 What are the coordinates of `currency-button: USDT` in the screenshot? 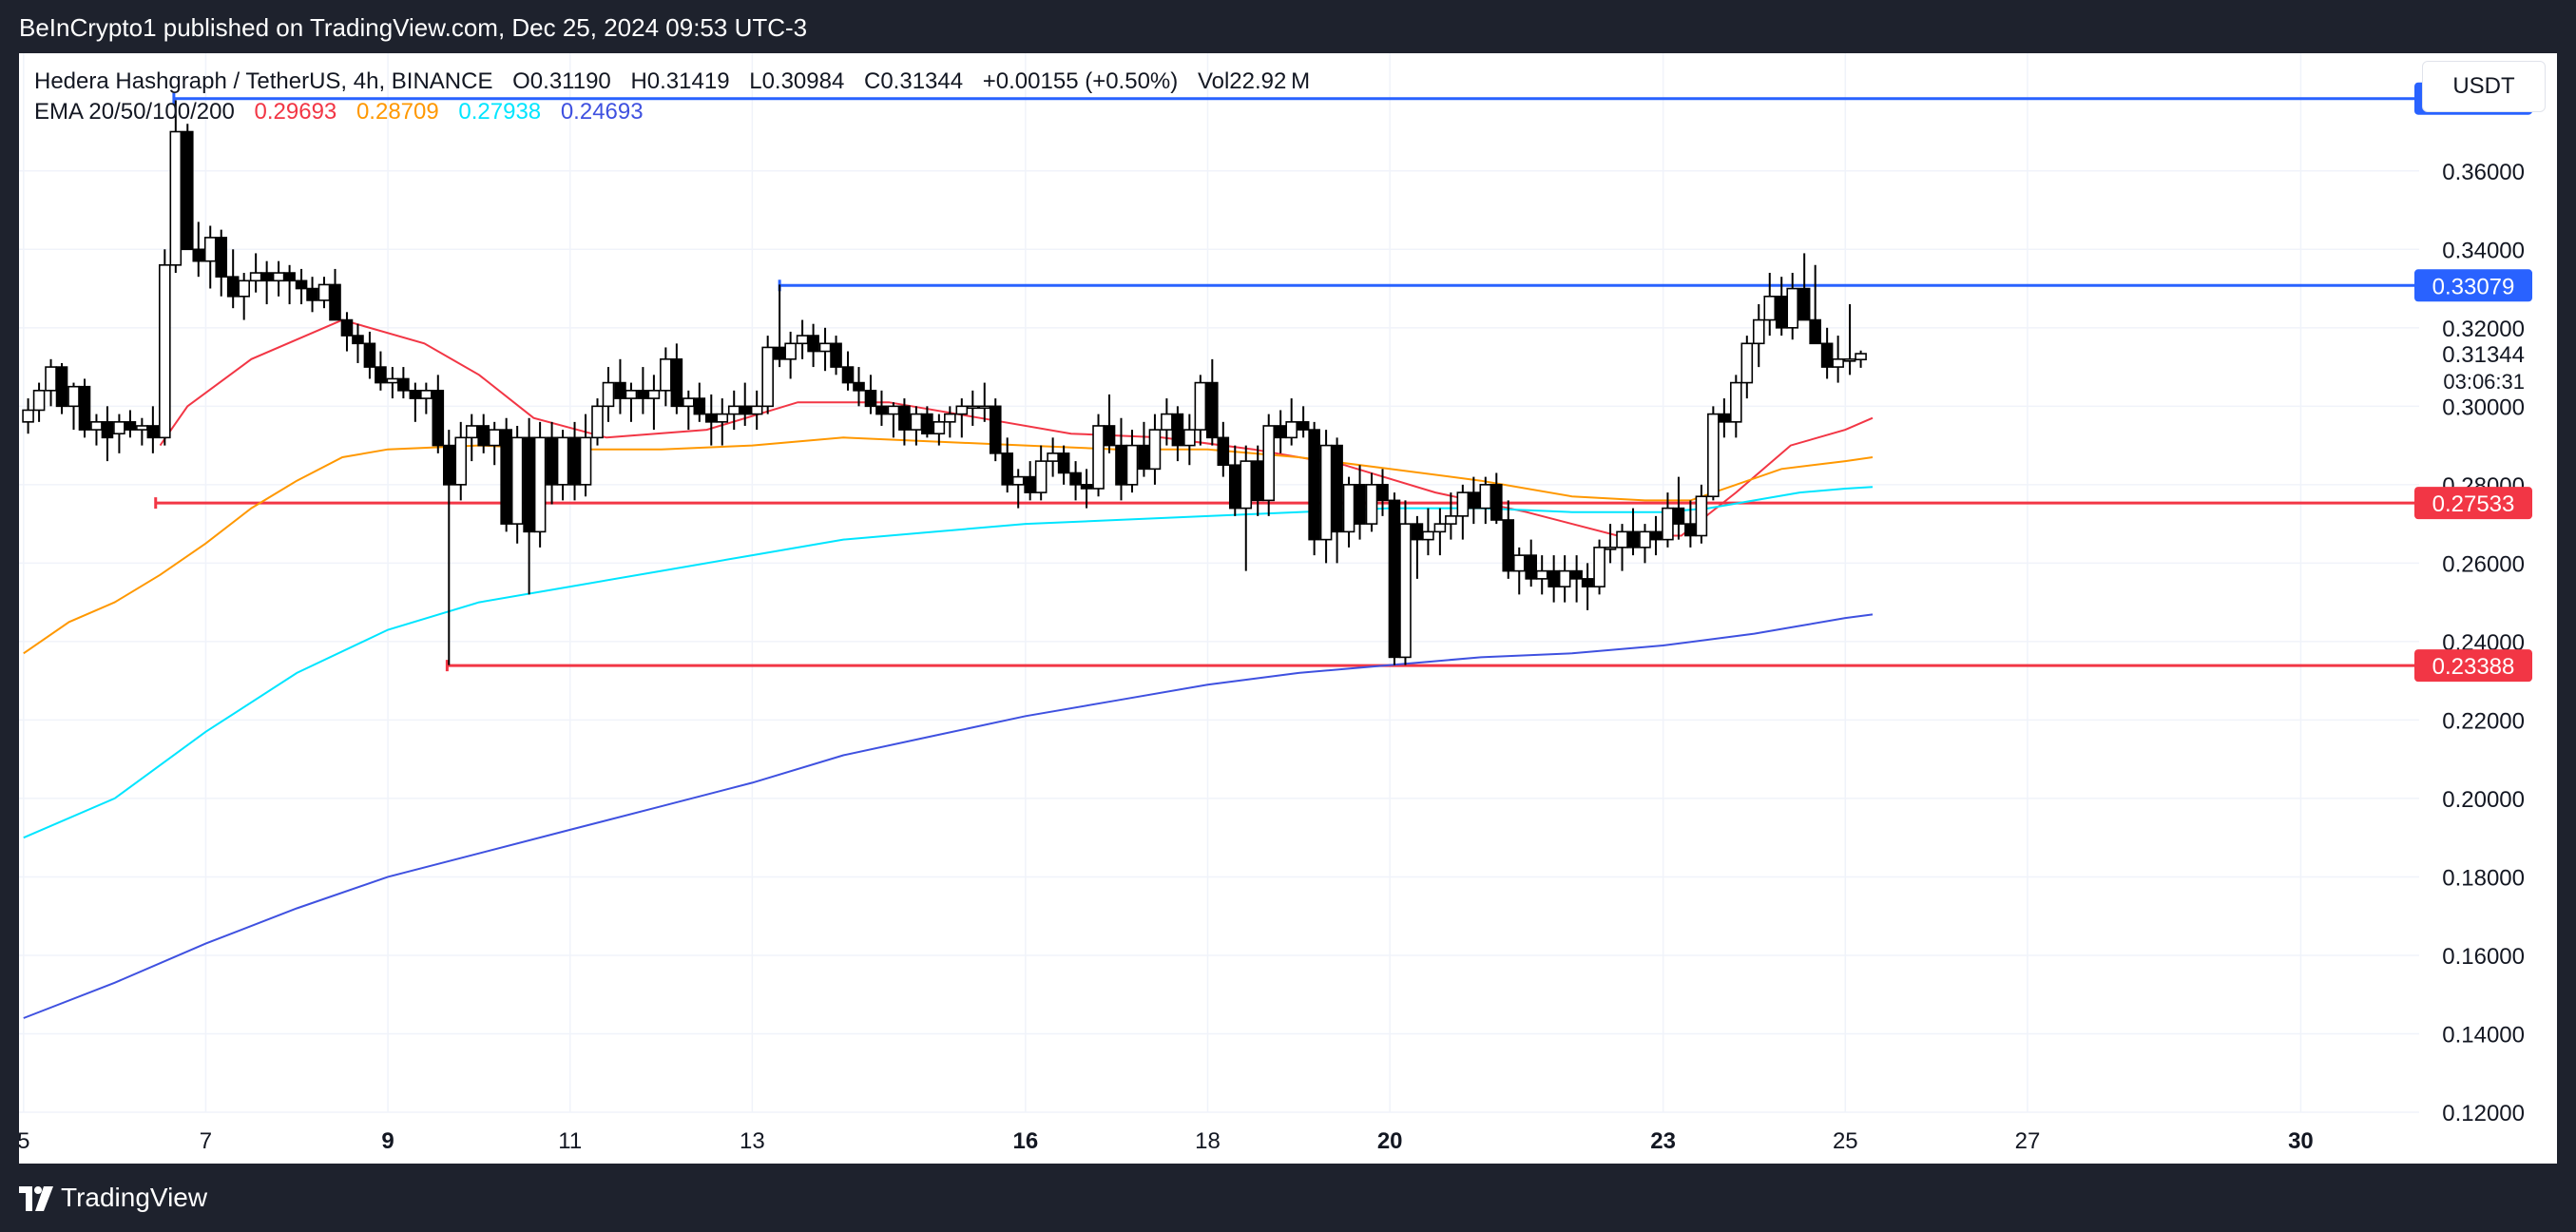 It's located at (2484, 87).